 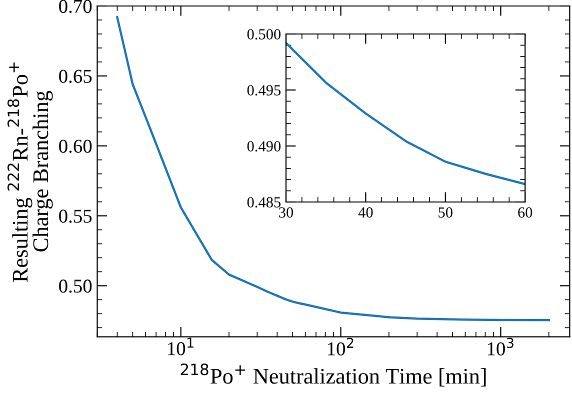 I want to click on y-tick-label: 0.495, so click(x=264, y=90).